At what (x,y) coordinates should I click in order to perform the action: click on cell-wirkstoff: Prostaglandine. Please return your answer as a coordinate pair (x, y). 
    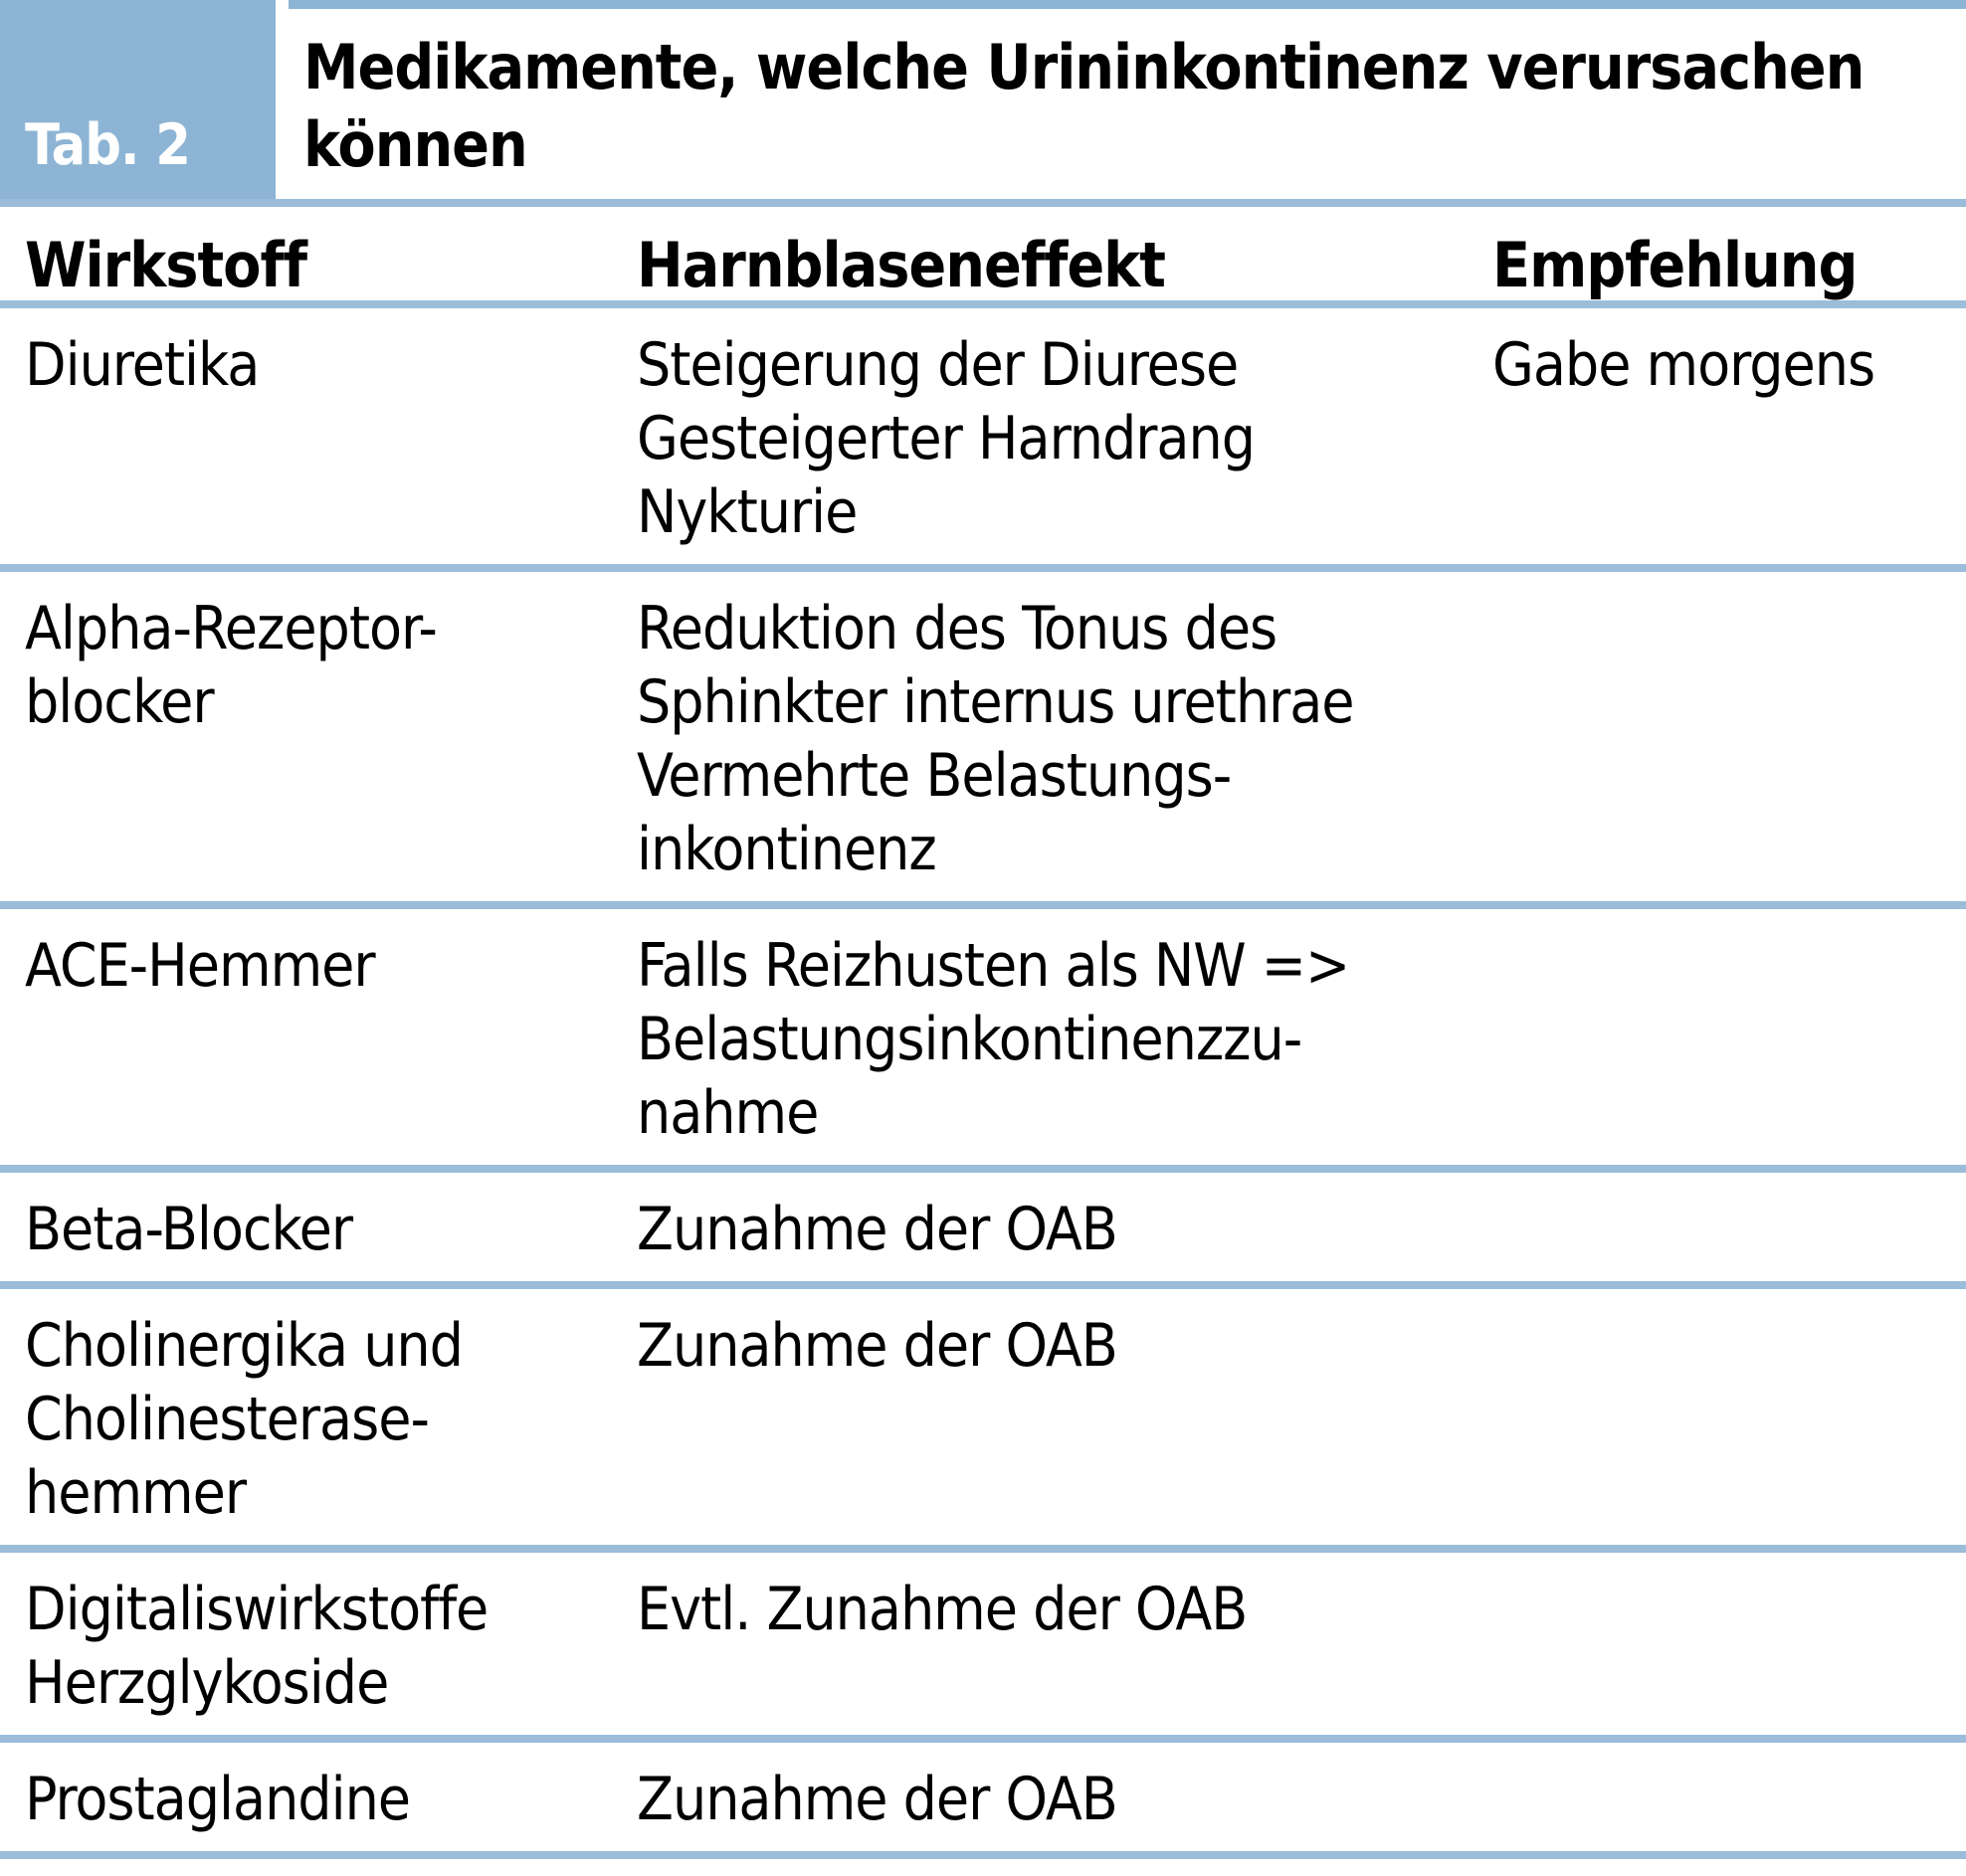
    Looking at the image, I should click on (218, 1799).